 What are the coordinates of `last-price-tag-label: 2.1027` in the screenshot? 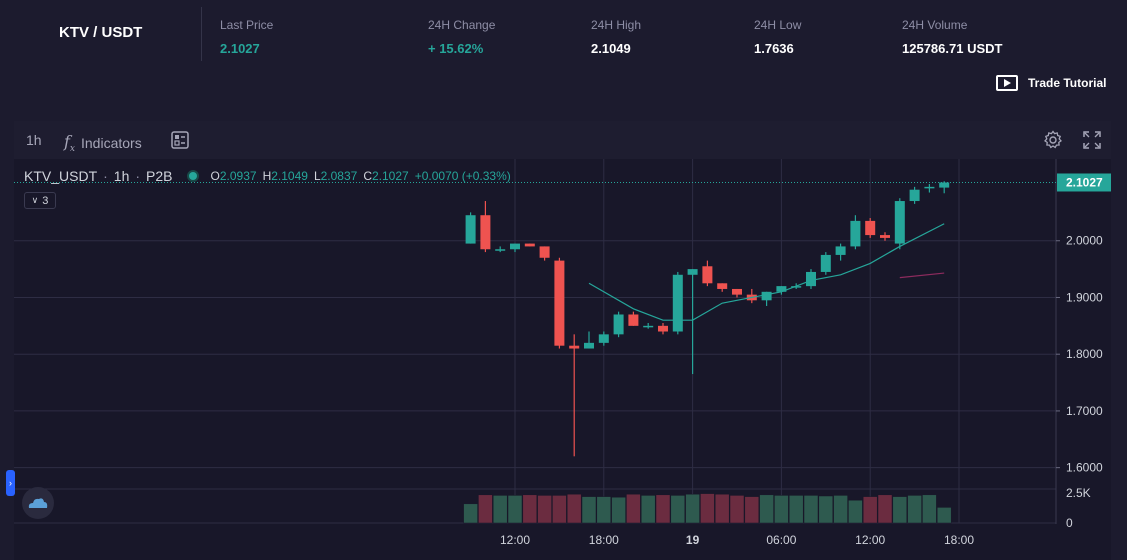 It's located at (1084, 182).